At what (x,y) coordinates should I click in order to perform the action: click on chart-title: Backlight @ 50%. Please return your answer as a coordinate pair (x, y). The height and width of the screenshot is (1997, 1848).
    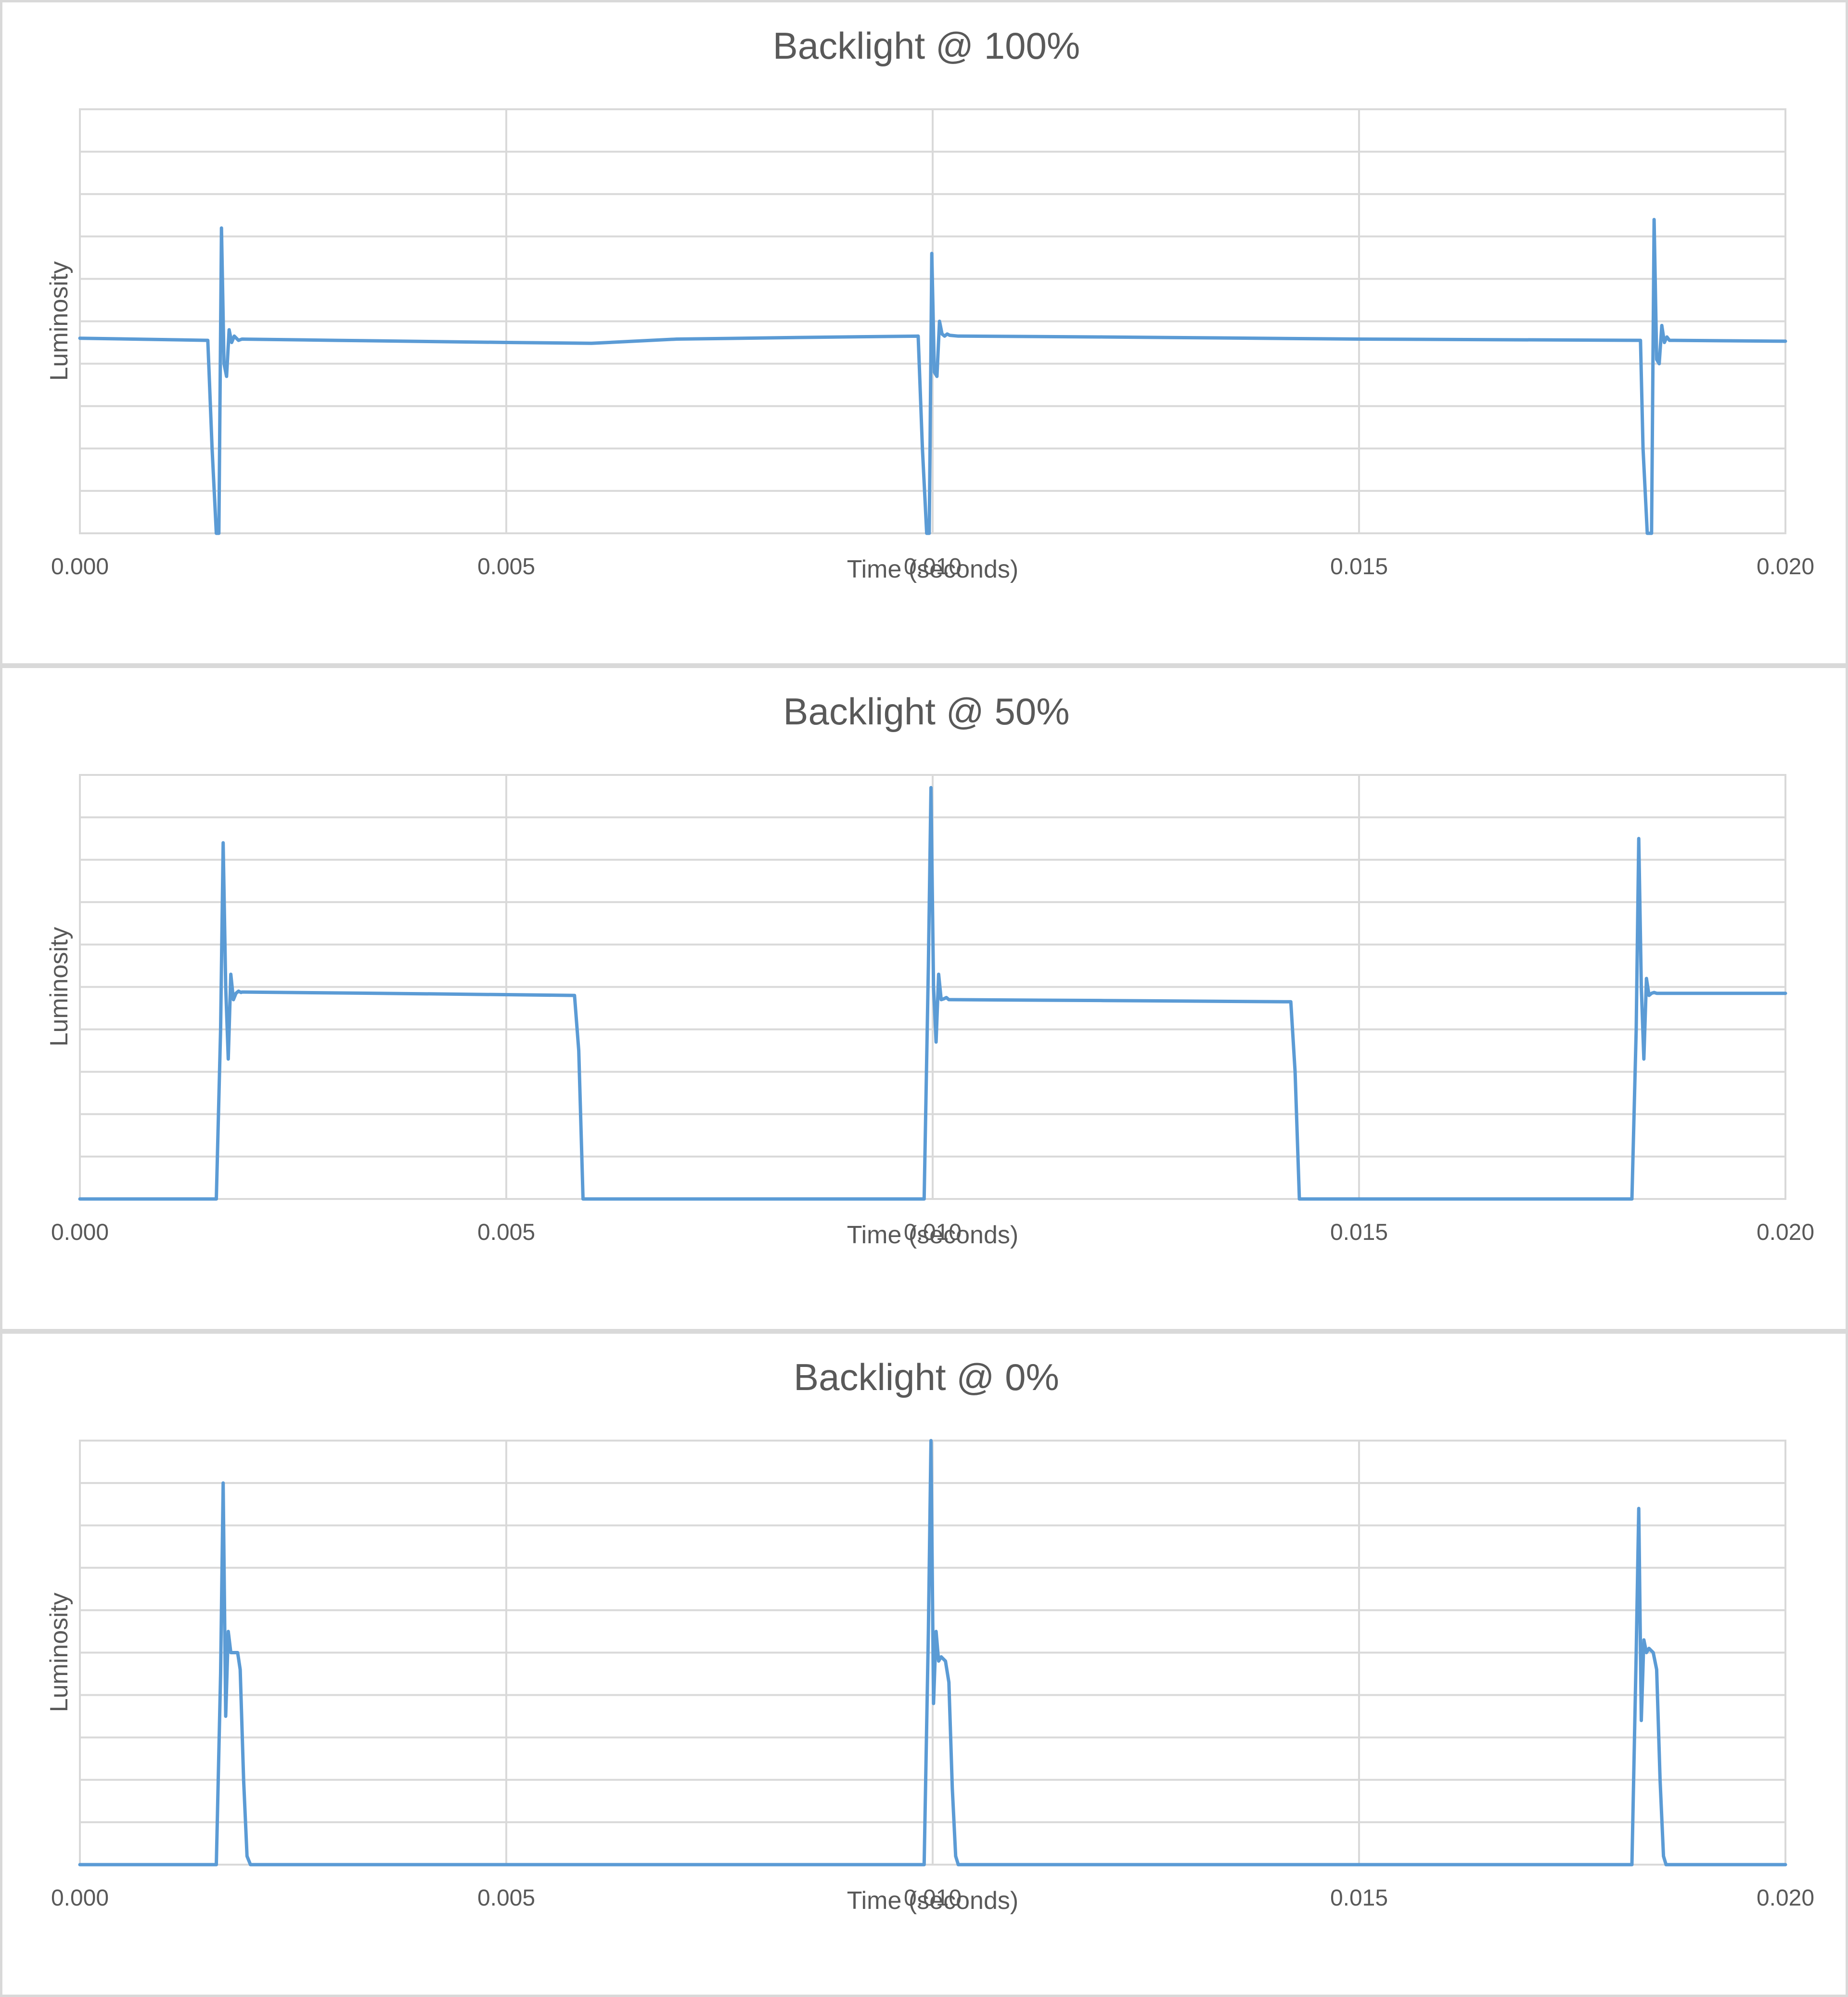
    Looking at the image, I should click on (926, 711).